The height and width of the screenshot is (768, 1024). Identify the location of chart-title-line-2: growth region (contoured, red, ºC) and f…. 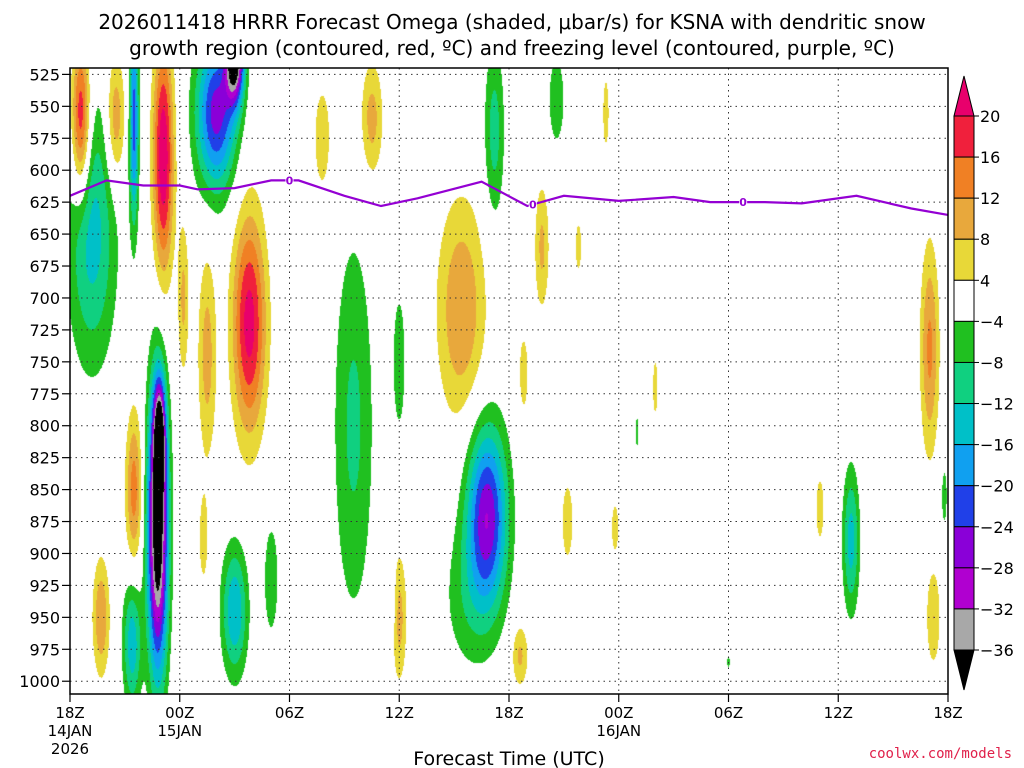
(512, 48).